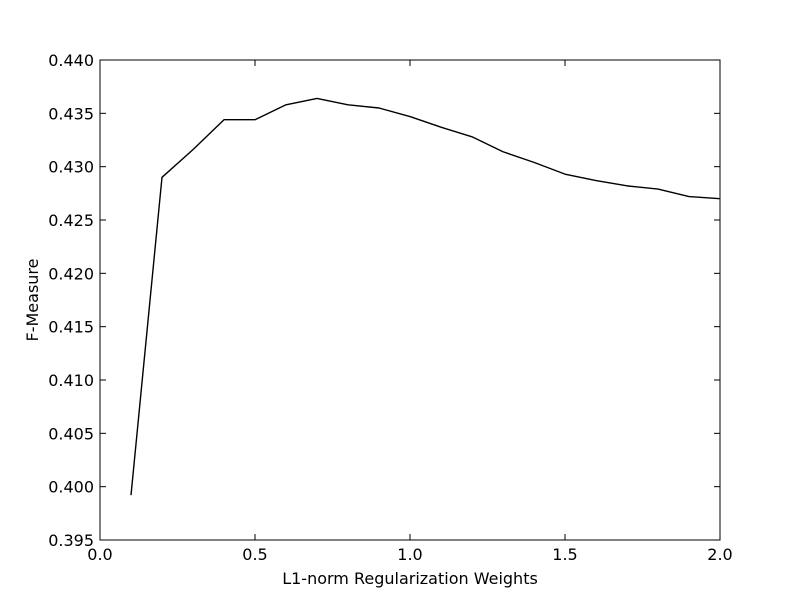 Image resolution: width=800 pixels, height=600 pixels. What do you see at coordinates (410, 578) in the screenshot?
I see `x-axis-label: L1-norm Regularization Weights` at bounding box center [410, 578].